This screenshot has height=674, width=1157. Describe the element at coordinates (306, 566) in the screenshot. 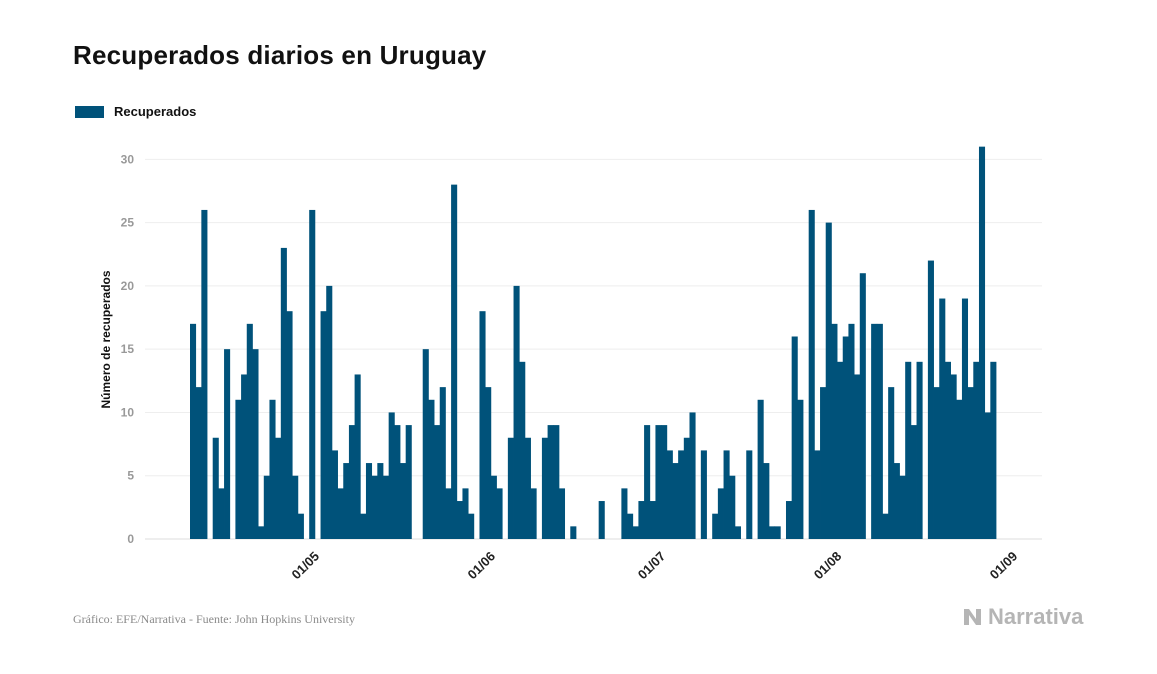

I see `x-tick-label: 01/05` at that location.